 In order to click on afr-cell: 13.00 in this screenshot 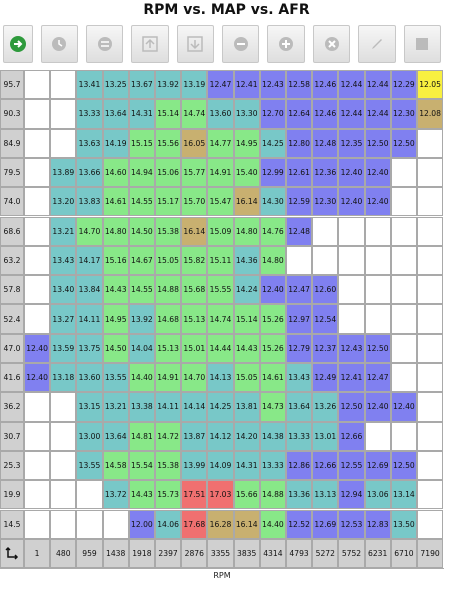, I will do `click(89, 436)`.